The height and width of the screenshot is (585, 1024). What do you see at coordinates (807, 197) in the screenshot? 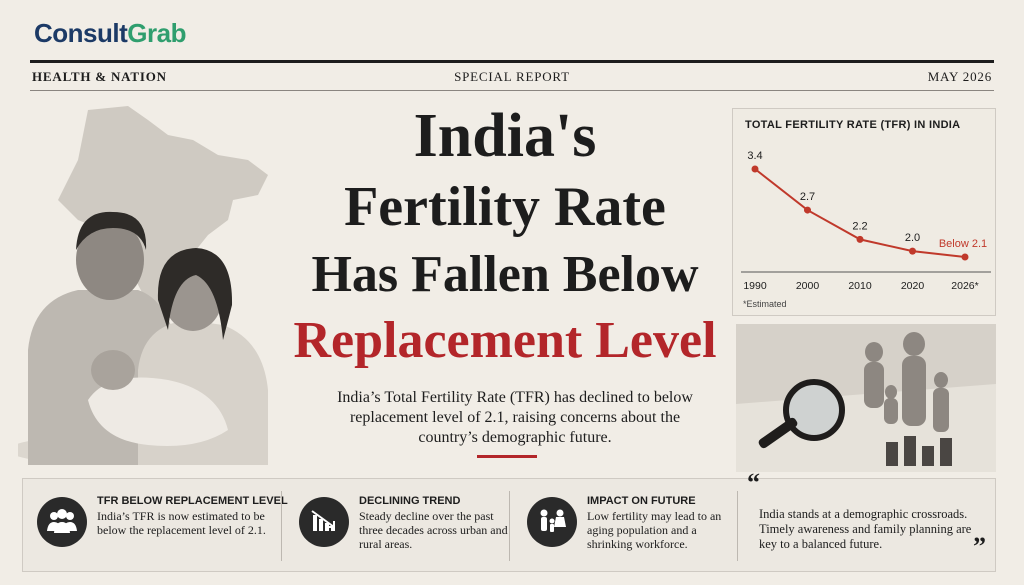
I see `tfr-data-label: 2.7` at bounding box center [807, 197].